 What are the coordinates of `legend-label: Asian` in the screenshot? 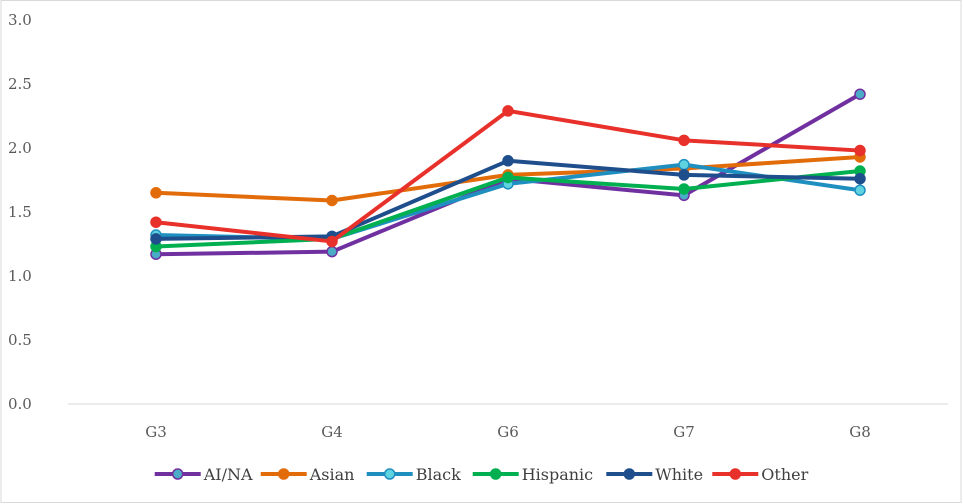 It's located at (332, 474).